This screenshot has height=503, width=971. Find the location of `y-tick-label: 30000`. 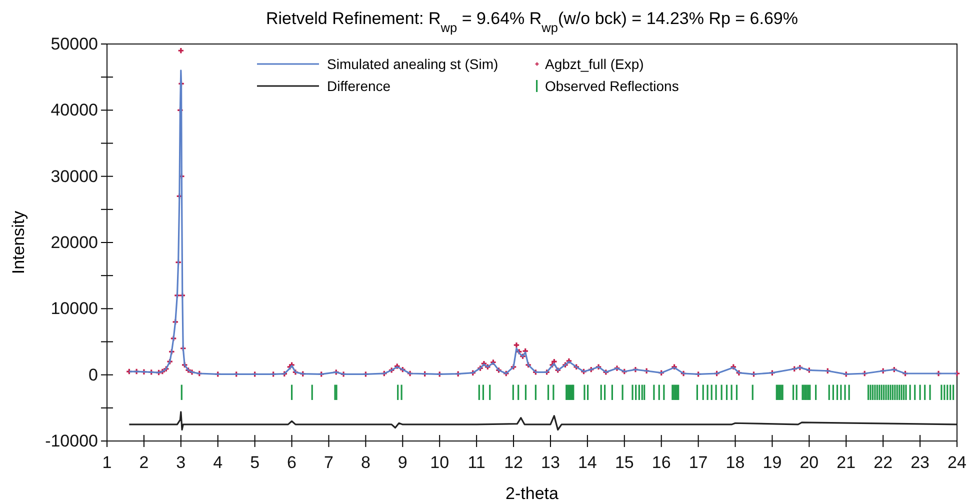

y-tick-label: 30000 is located at coordinates (74, 176).